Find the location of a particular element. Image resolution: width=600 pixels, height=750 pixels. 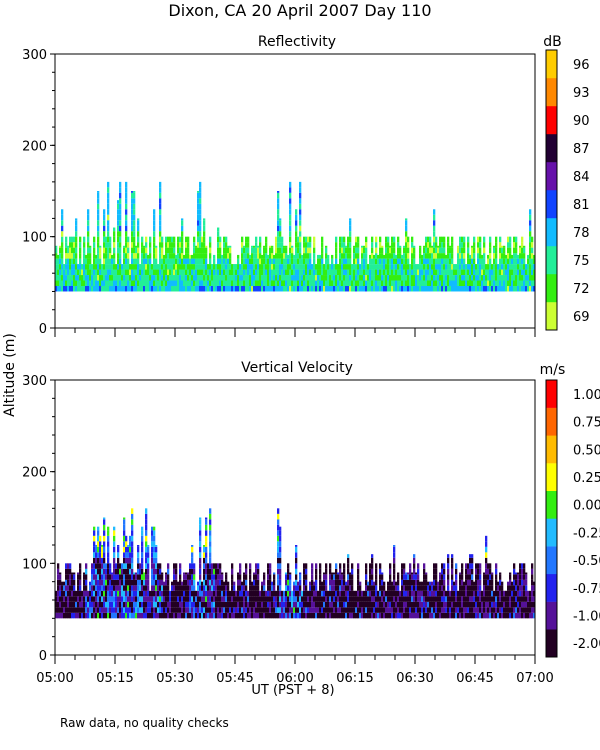

colorbar-label: -0.50 is located at coordinates (586, 561).